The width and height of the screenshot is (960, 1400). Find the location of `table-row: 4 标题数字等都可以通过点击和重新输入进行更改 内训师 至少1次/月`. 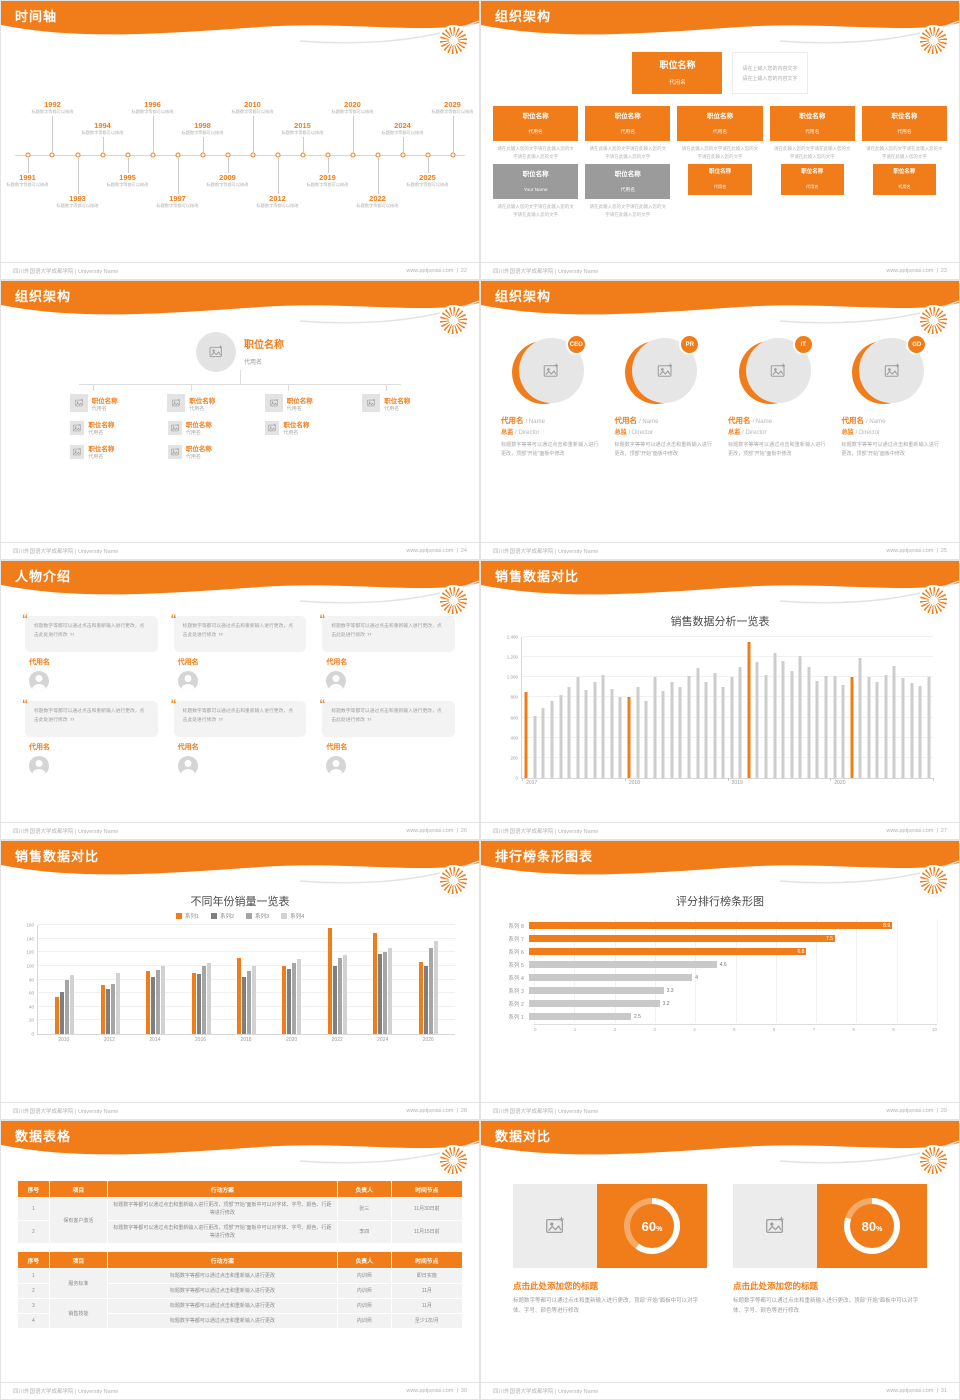

table-row: 4 标题数字等都可以通过点击和重新输入进行更改 内训师 至少1次/月 is located at coordinates (240, 1321).